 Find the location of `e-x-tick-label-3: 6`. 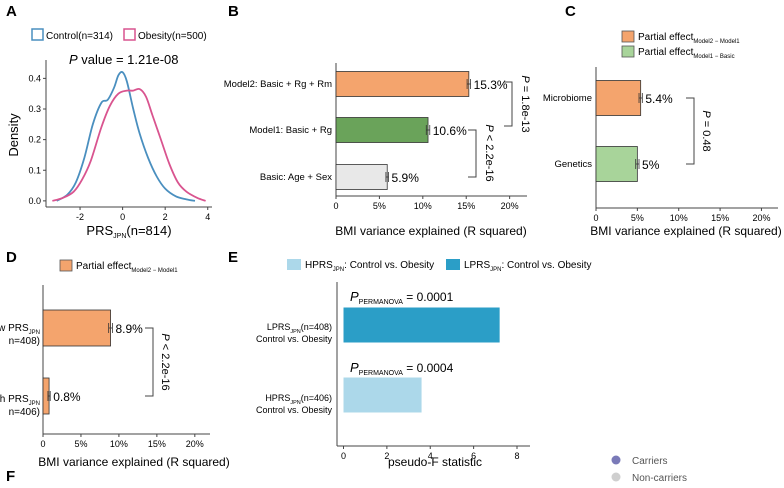

e-x-tick-label-3: 6 is located at coordinates (473, 456).